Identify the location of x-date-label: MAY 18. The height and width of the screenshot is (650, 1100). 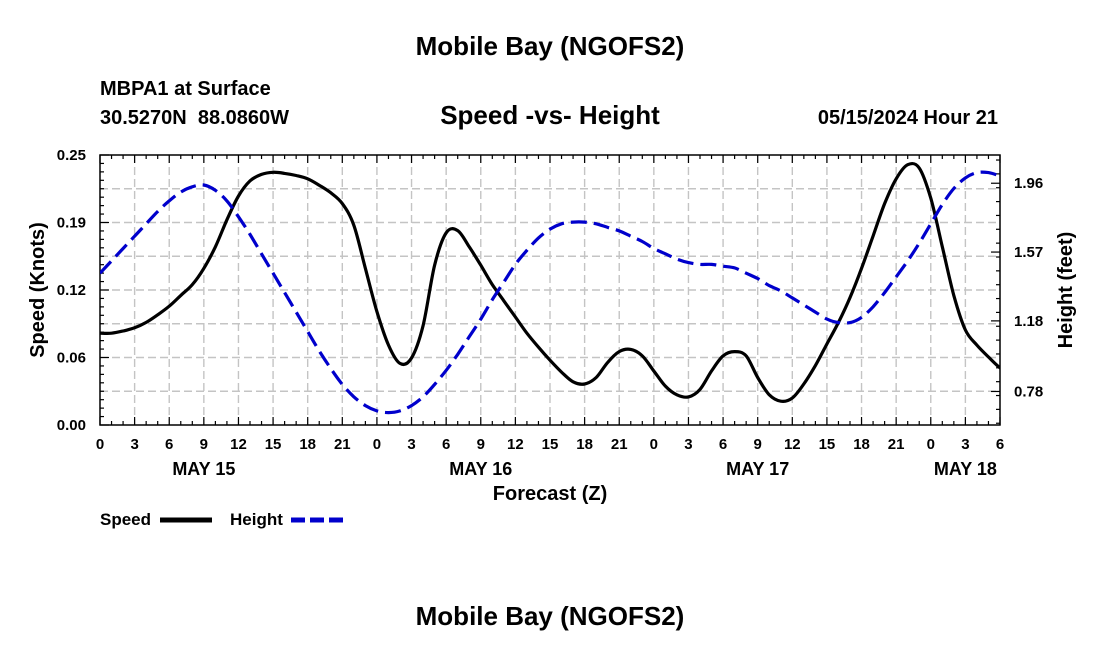
(965, 469).